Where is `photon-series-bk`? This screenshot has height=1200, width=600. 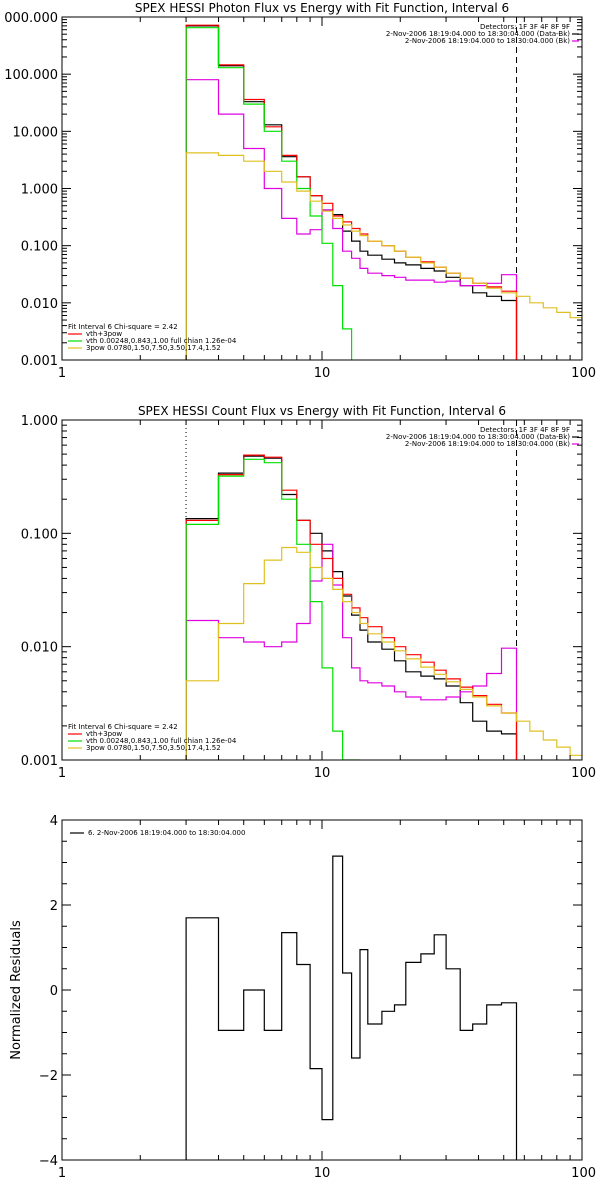 photon-series-bk is located at coordinates (351, 219).